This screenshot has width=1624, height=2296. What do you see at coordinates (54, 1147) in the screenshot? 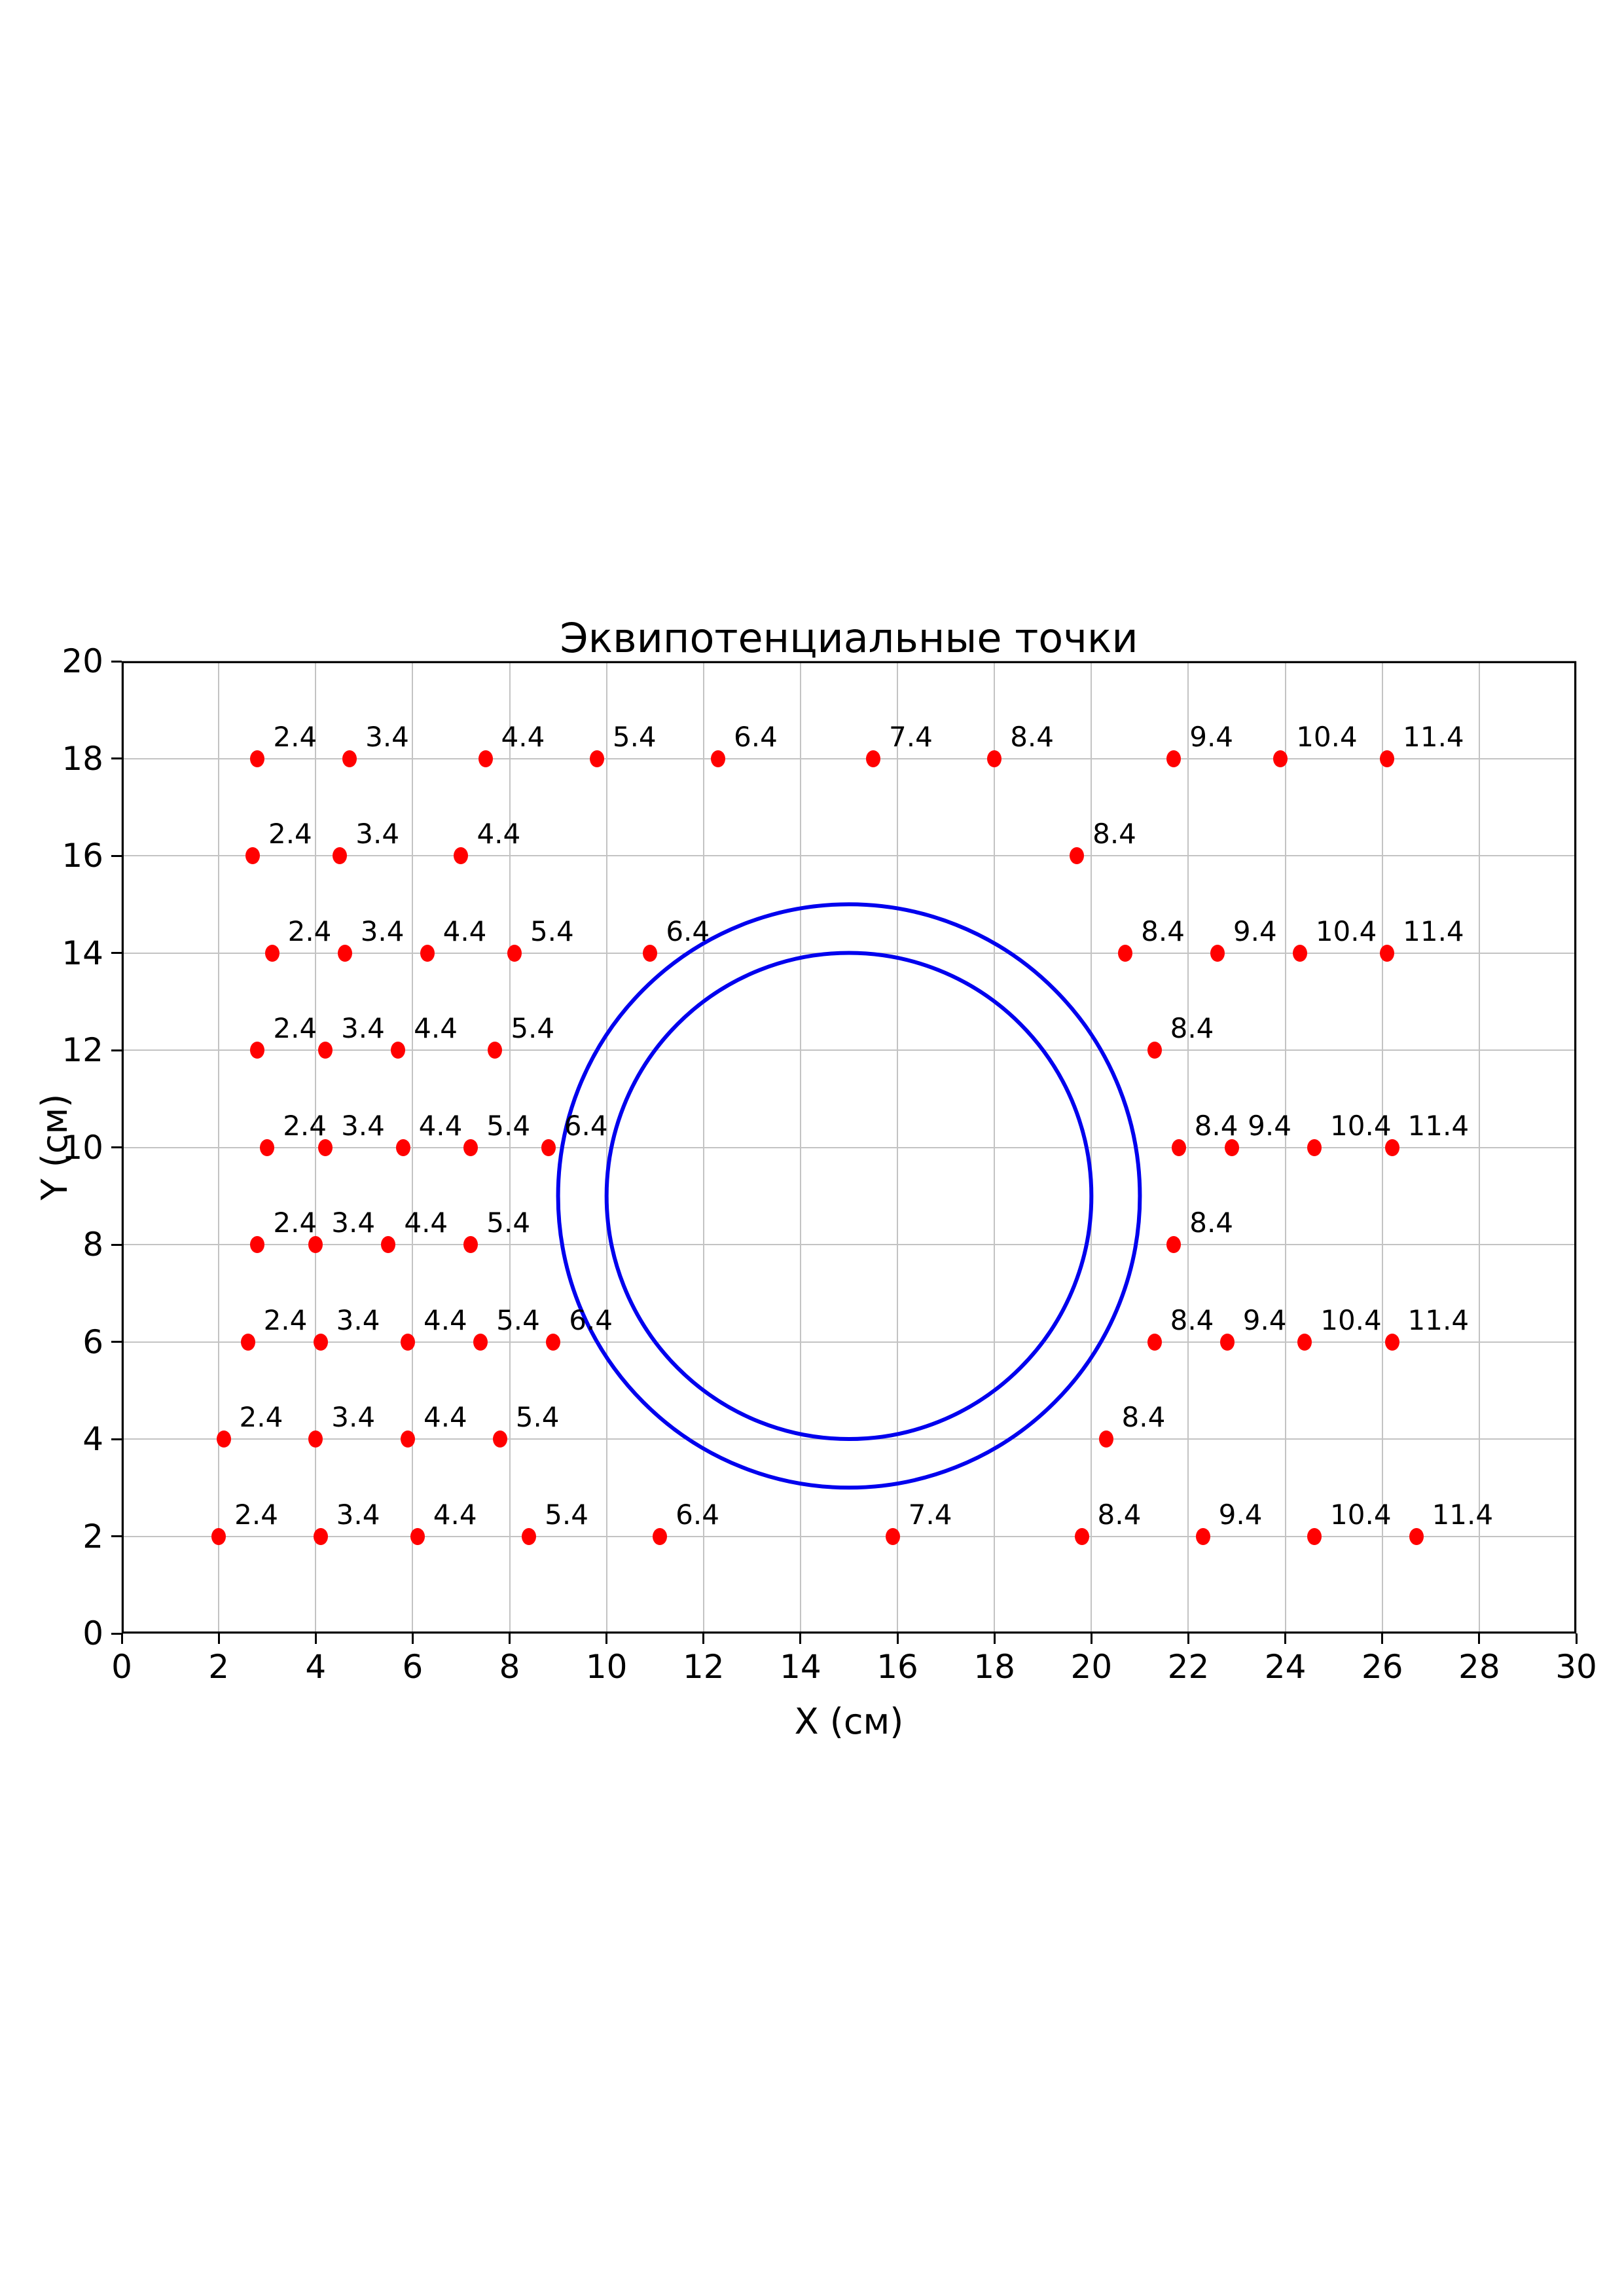
I see `y-axis-label: Y (см)` at bounding box center [54, 1147].